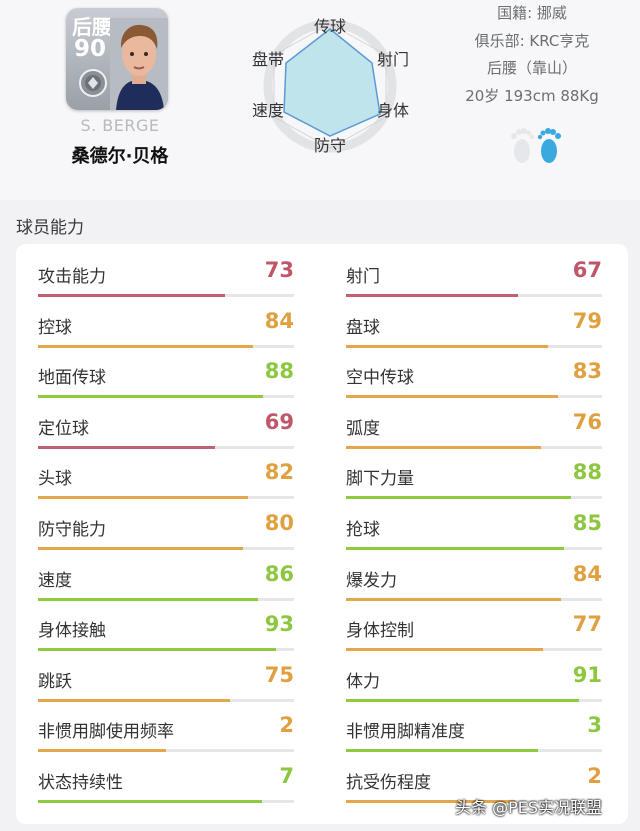 The width and height of the screenshot is (640, 831). I want to click on watermark-text: 头条 @PES实况联盟, so click(529, 807).